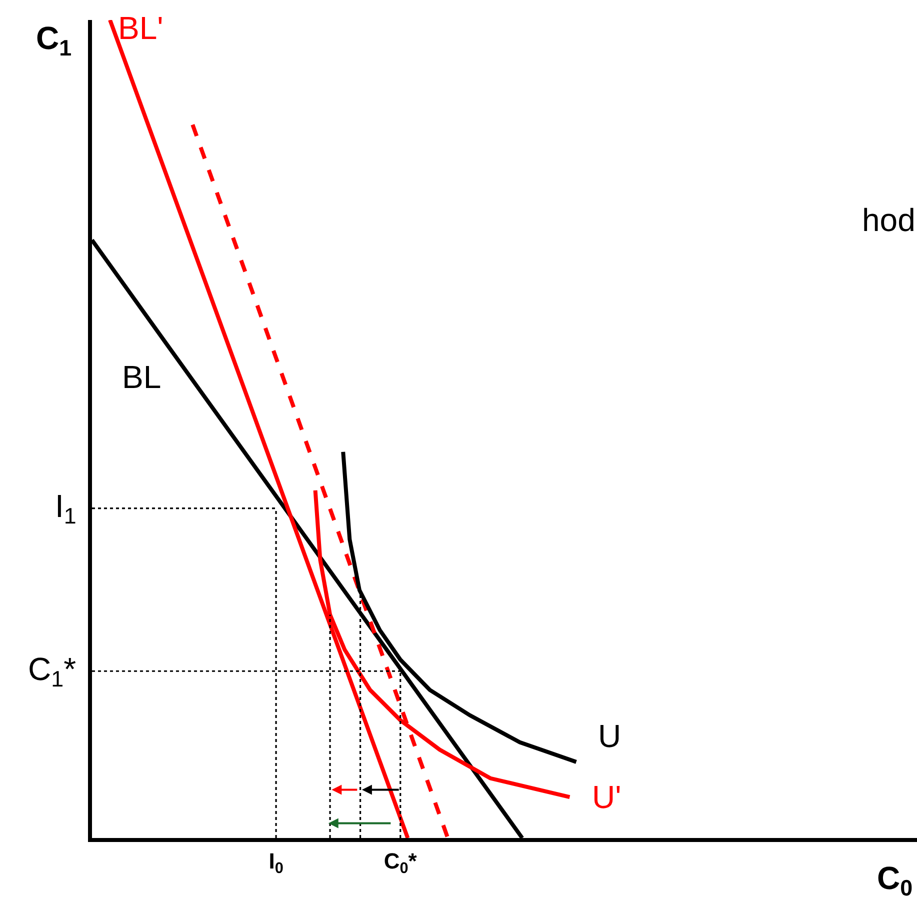 This screenshot has width=917, height=908. Describe the element at coordinates (52, 671) in the screenshot. I see `annotation: C$_{1}$*` at that location.